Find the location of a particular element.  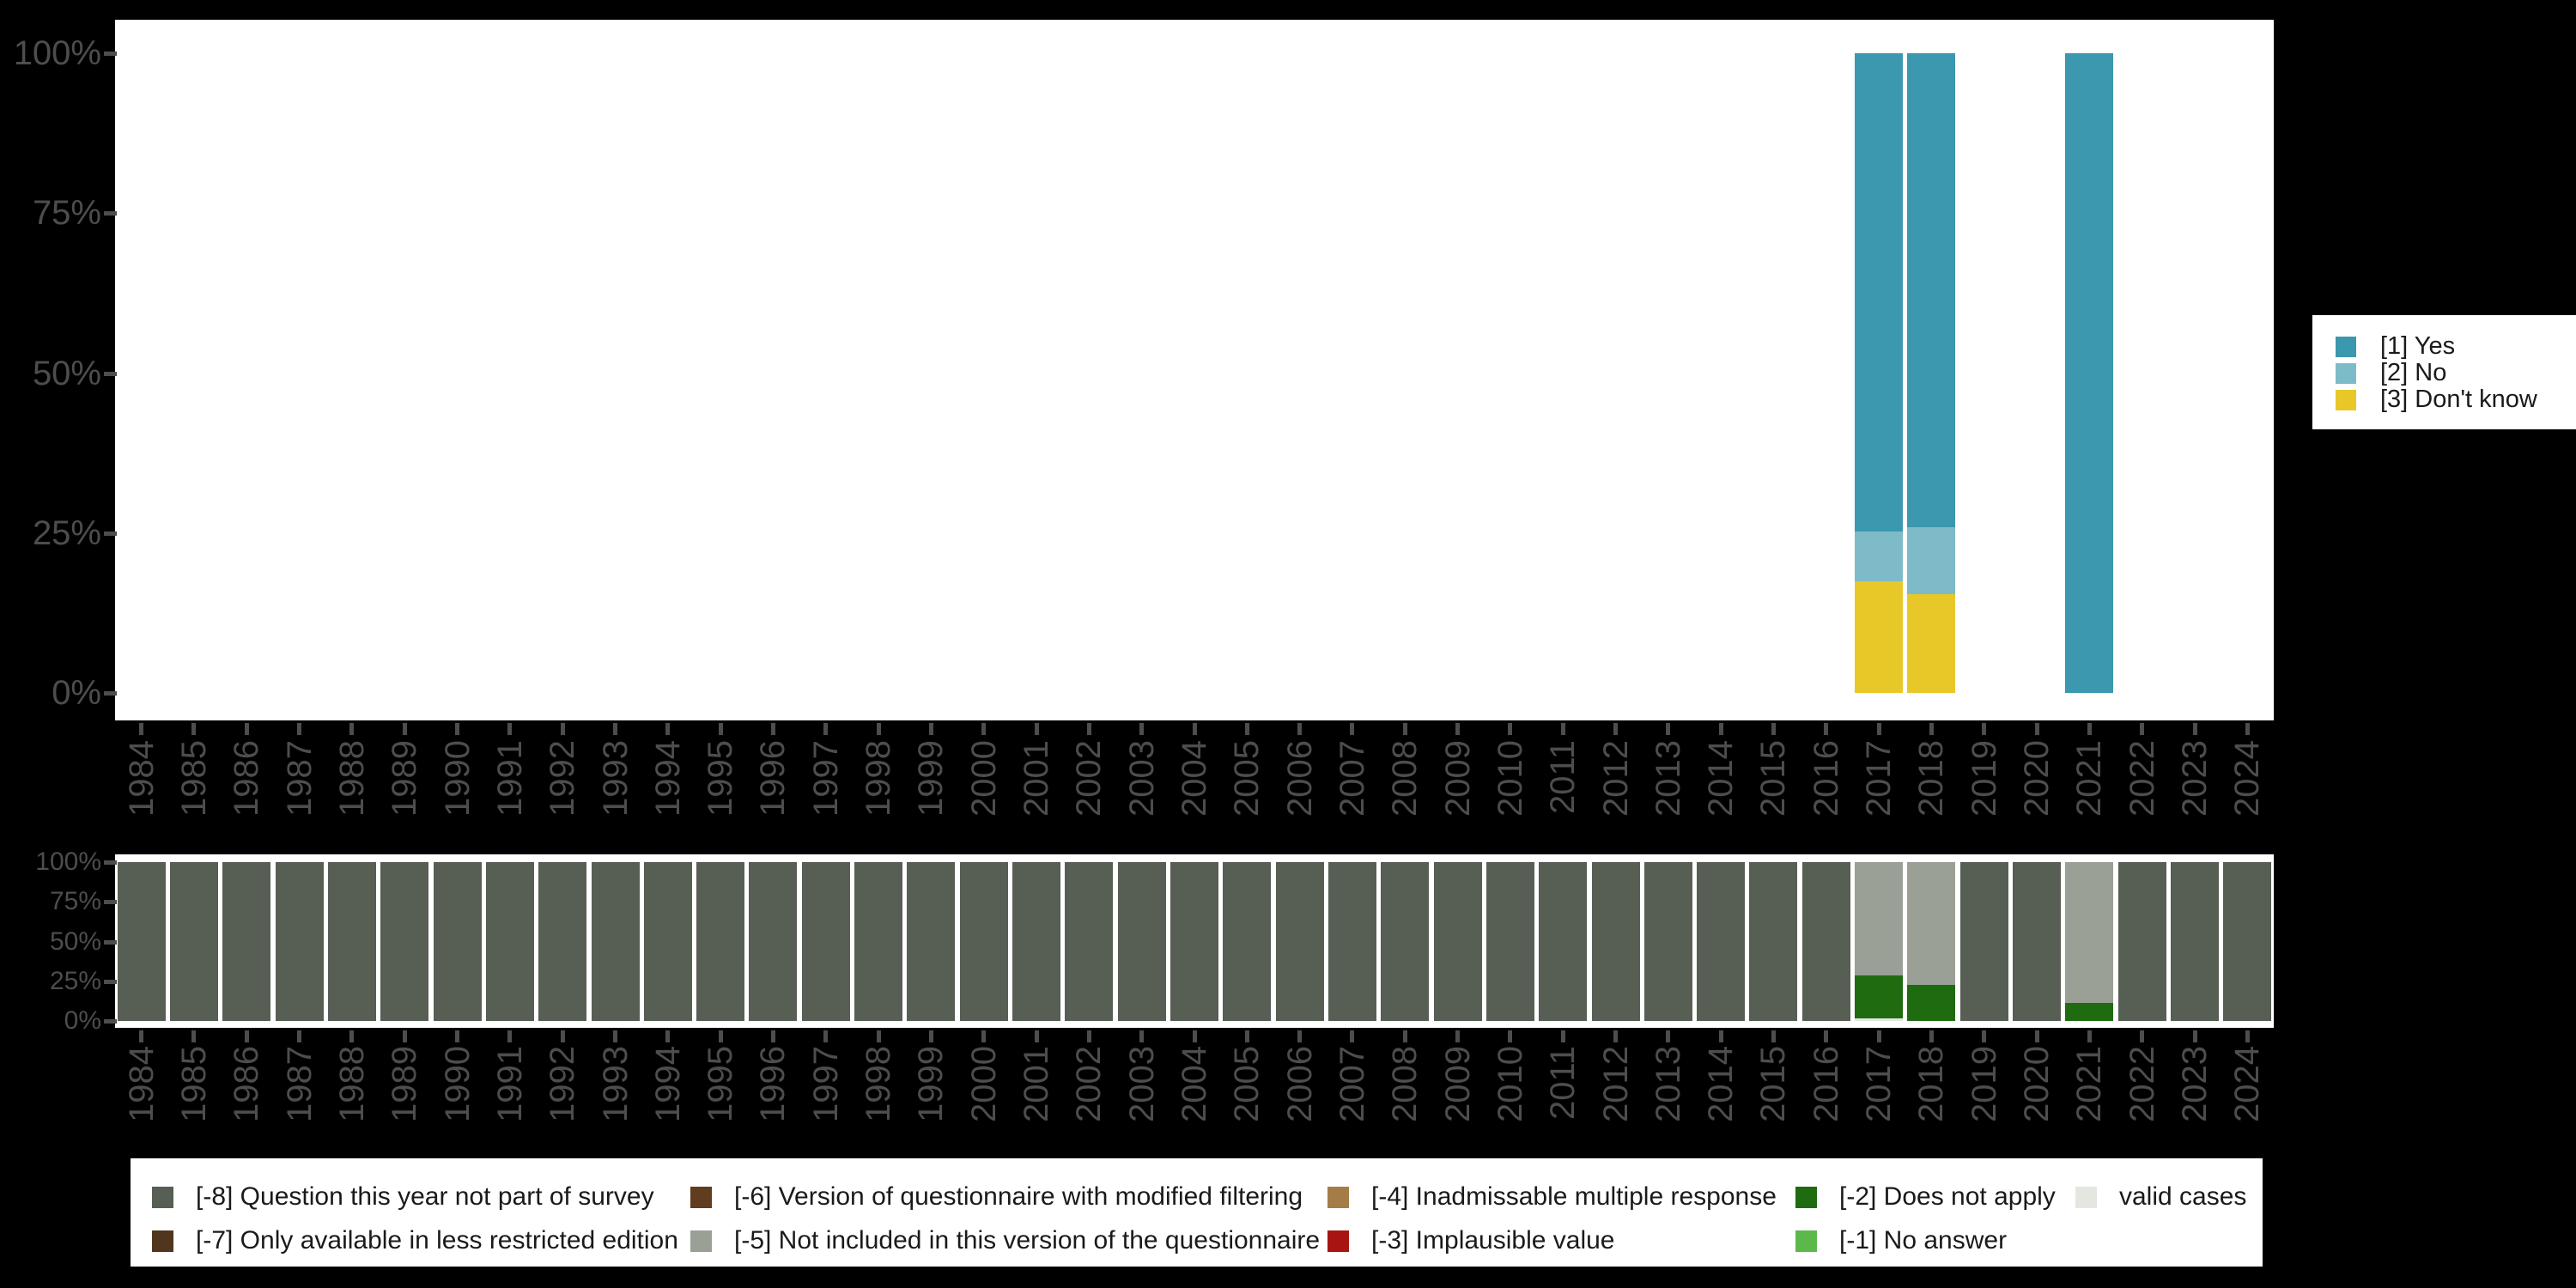

x-tick-label: 1987 is located at coordinates (300, 779).